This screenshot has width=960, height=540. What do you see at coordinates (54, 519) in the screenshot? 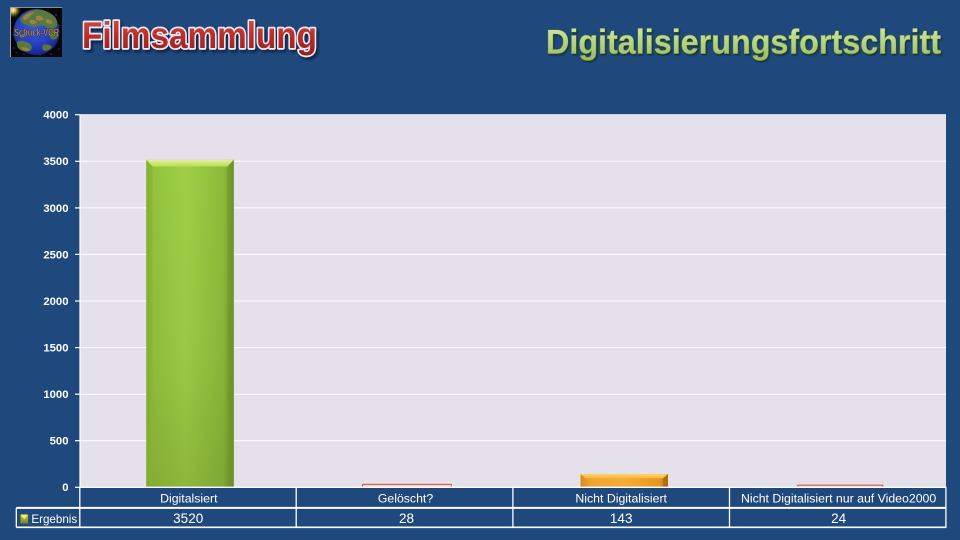
I see `svg-text: Ergebnis` at bounding box center [54, 519].